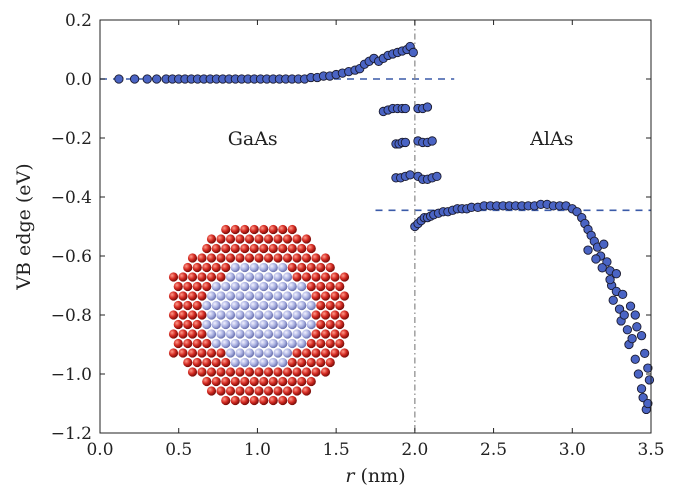  Describe the element at coordinates (253, 139) in the screenshot. I see `region-label: GaAs` at that location.